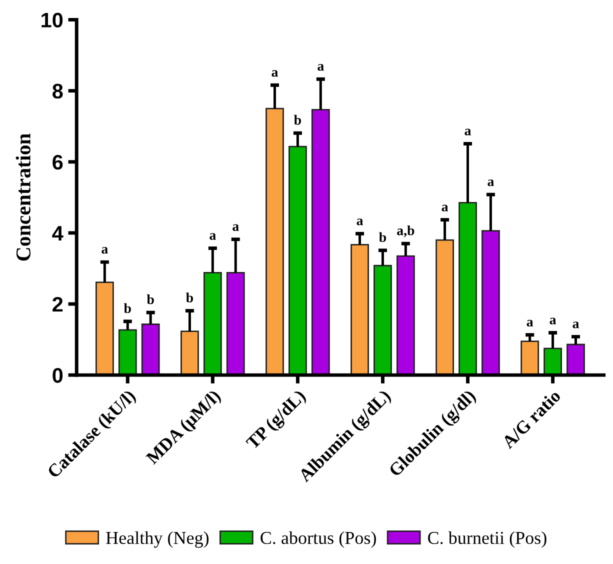 Image resolution: width=613 pixels, height=564 pixels. Describe the element at coordinates (531, 419) in the screenshot. I see `x-tick-label: A/G ratio` at that location.